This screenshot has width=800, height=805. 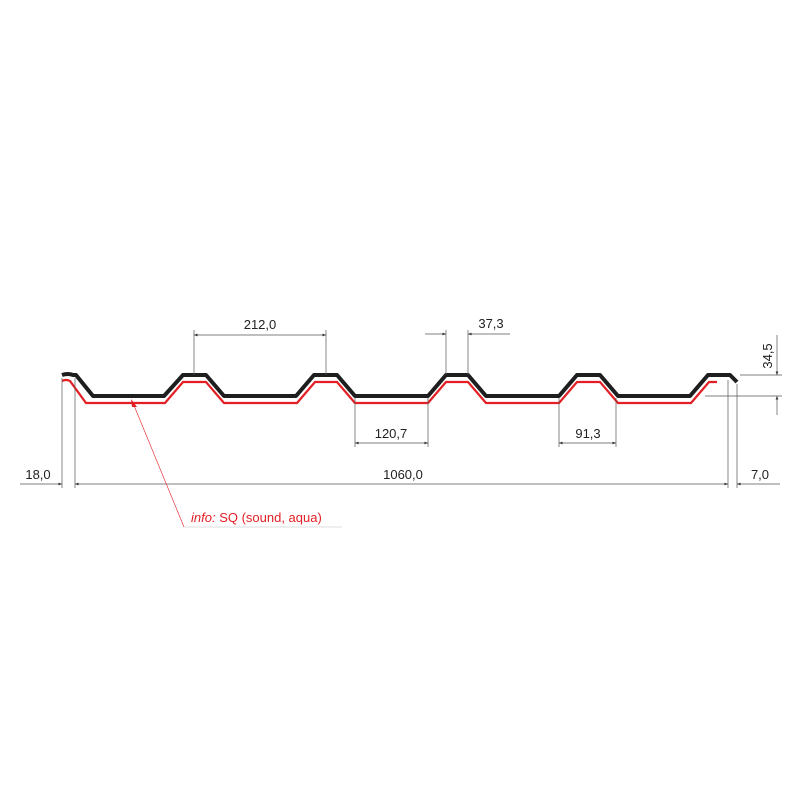 What do you see at coordinates (391, 422) in the screenshot?
I see `dimension-valley: 120,7` at bounding box center [391, 422].